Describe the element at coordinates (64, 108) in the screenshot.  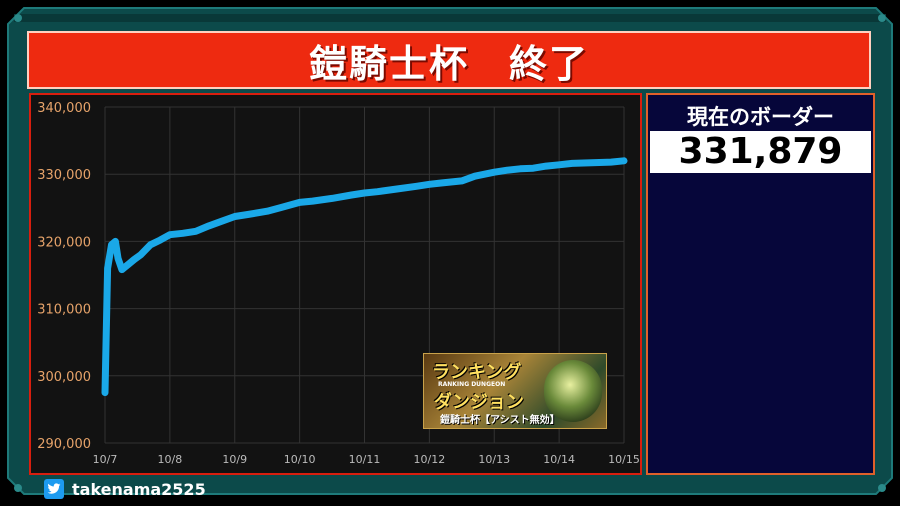
I see `y-tick-label: 340,000` at that location.